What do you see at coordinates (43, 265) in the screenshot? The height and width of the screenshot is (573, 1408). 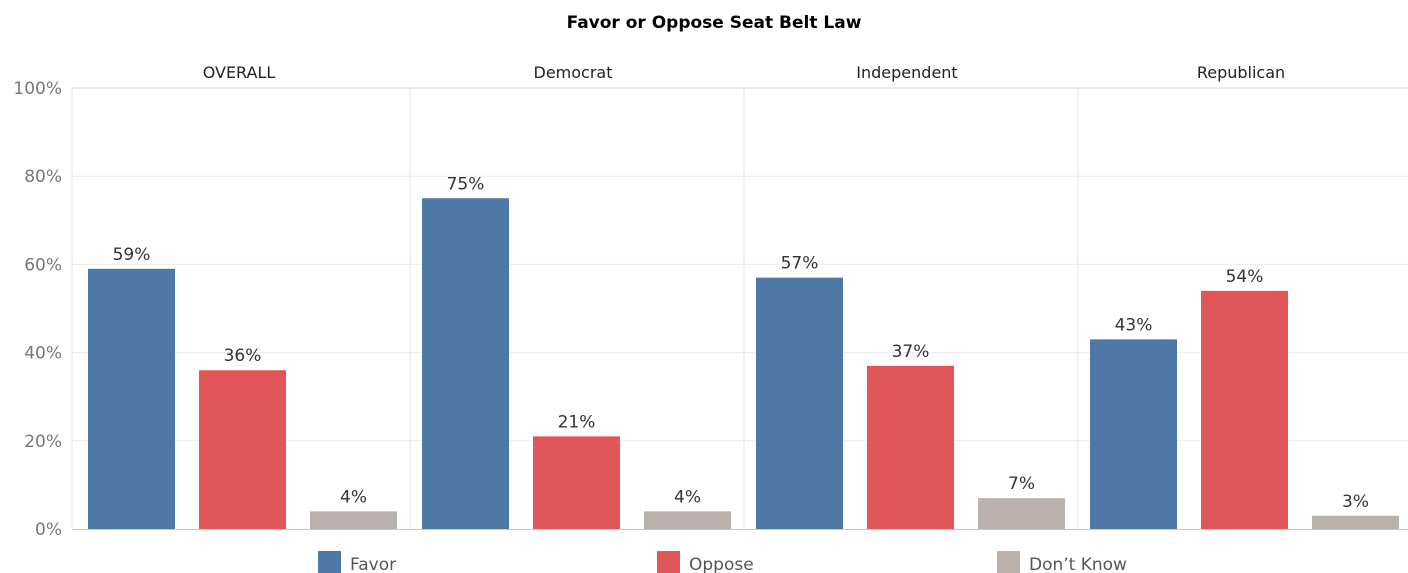 I see `y-tick-label: 60%` at bounding box center [43, 265].